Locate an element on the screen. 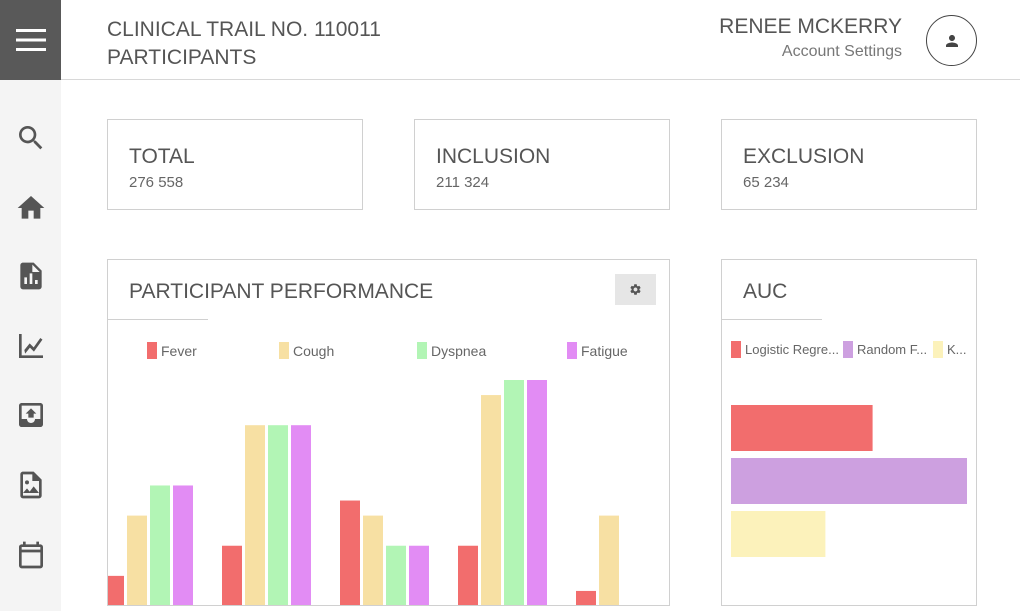 The height and width of the screenshot is (611, 1020). legend-fever: Fever is located at coordinates (172, 350).